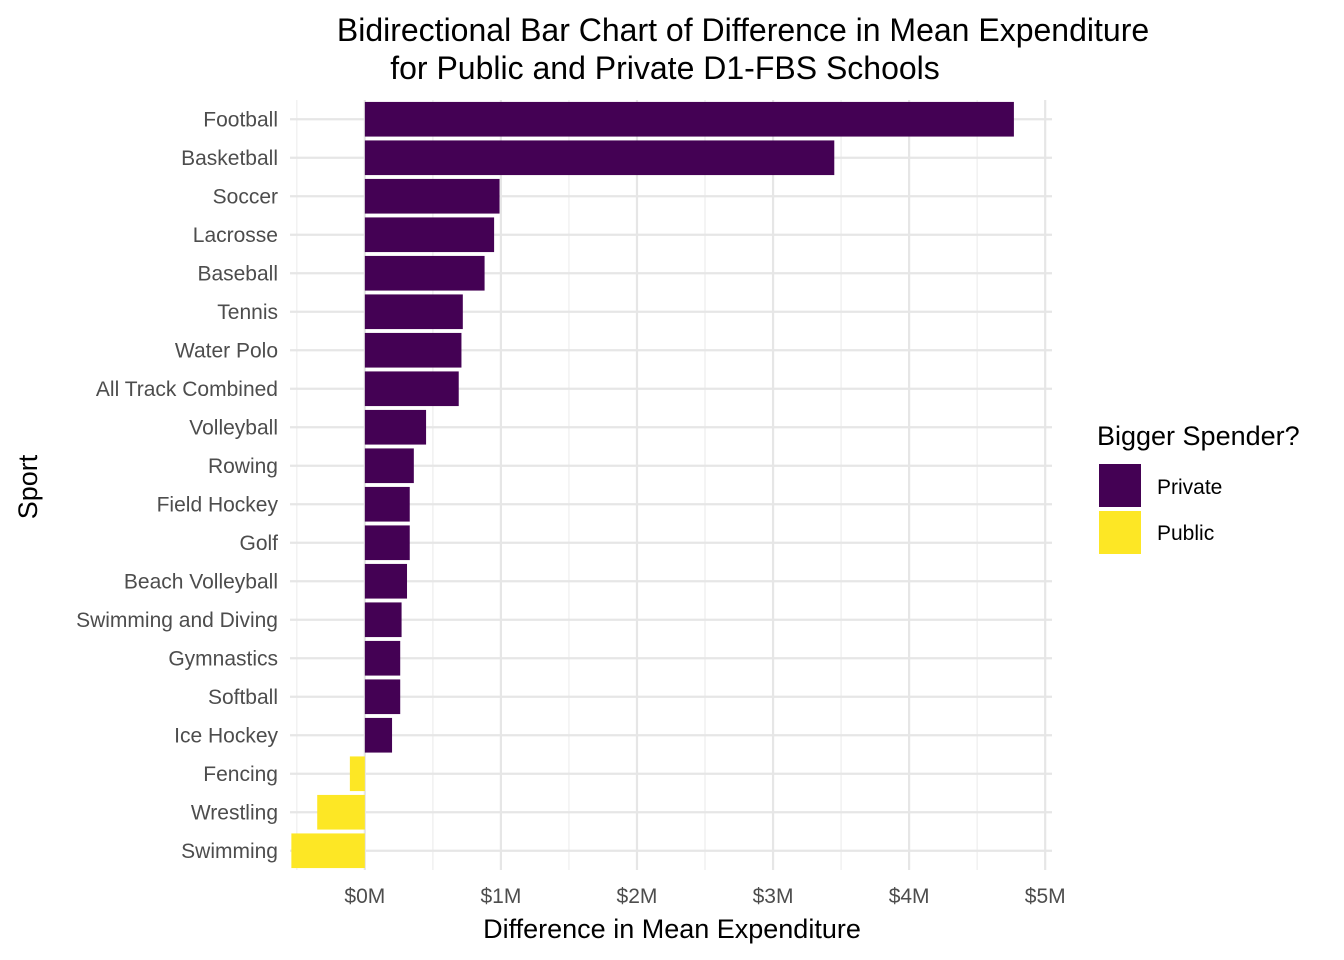  What do you see at coordinates (378, 735) in the screenshot?
I see `bar-ice-hockey` at bounding box center [378, 735].